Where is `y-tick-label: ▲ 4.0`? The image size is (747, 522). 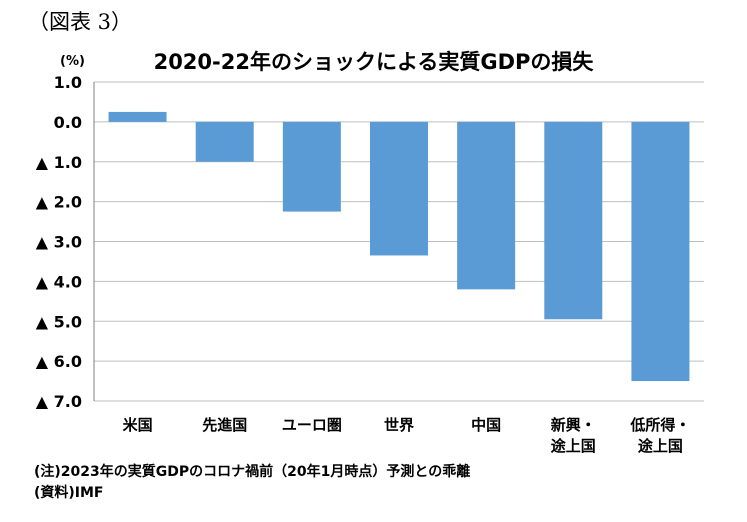 y-tick-label: ▲ 4.0 is located at coordinates (59, 281).